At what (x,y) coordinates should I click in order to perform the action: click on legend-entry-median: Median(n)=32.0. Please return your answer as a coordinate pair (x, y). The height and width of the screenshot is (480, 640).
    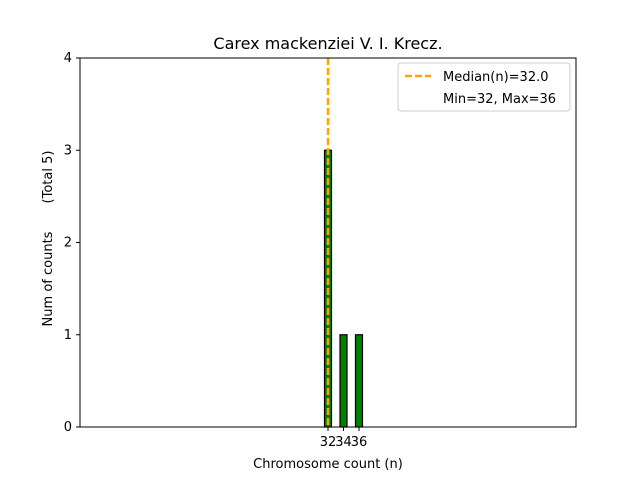
    Looking at the image, I should click on (496, 77).